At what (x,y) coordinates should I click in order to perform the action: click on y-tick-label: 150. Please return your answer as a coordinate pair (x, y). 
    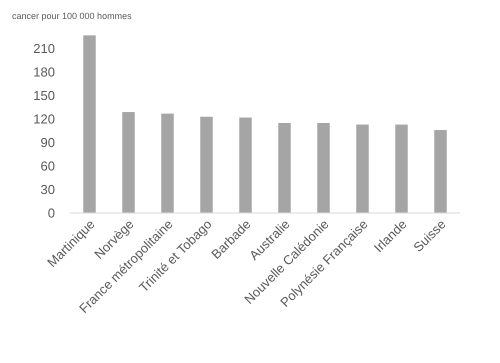
    Looking at the image, I should click on (44, 96).